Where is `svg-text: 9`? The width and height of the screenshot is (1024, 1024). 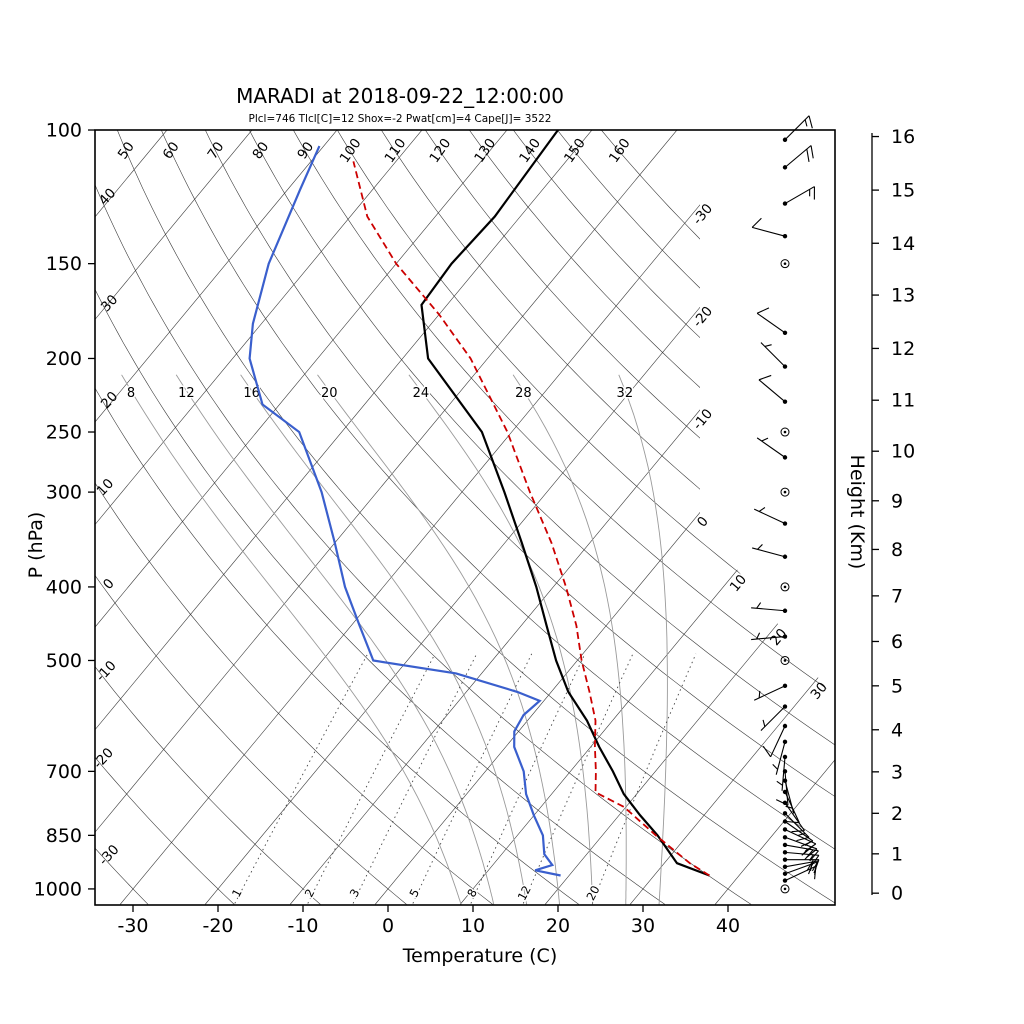
svg-text: 9 is located at coordinates (897, 501).